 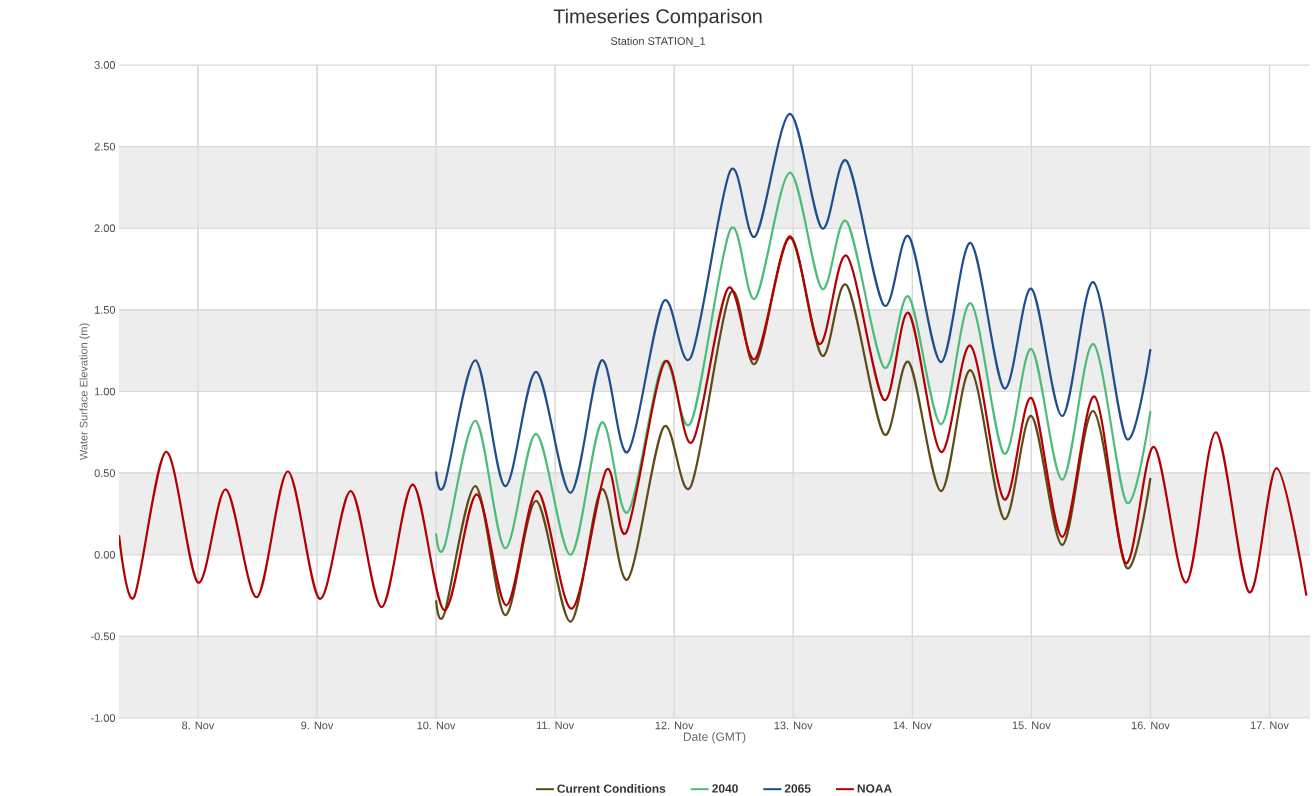 What do you see at coordinates (1269, 725) in the screenshot?
I see `x-tick-label: 17. Nov` at bounding box center [1269, 725].